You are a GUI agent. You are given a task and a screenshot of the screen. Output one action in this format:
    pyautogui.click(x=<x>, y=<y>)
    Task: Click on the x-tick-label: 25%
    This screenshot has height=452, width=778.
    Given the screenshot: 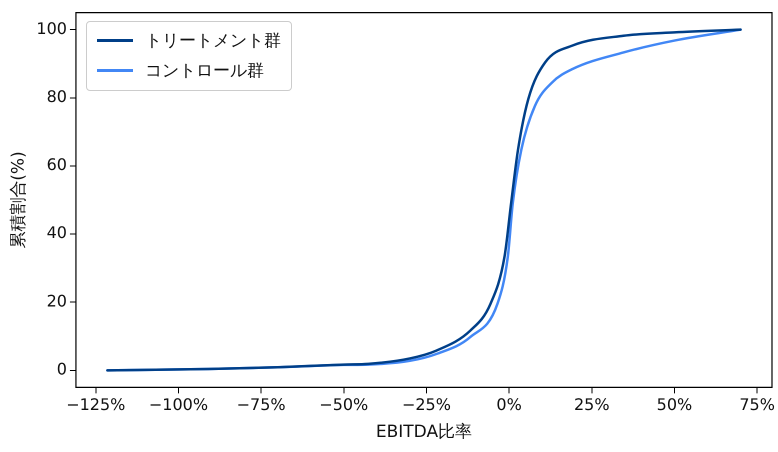 What is the action you would take?
    pyautogui.click(x=592, y=404)
    